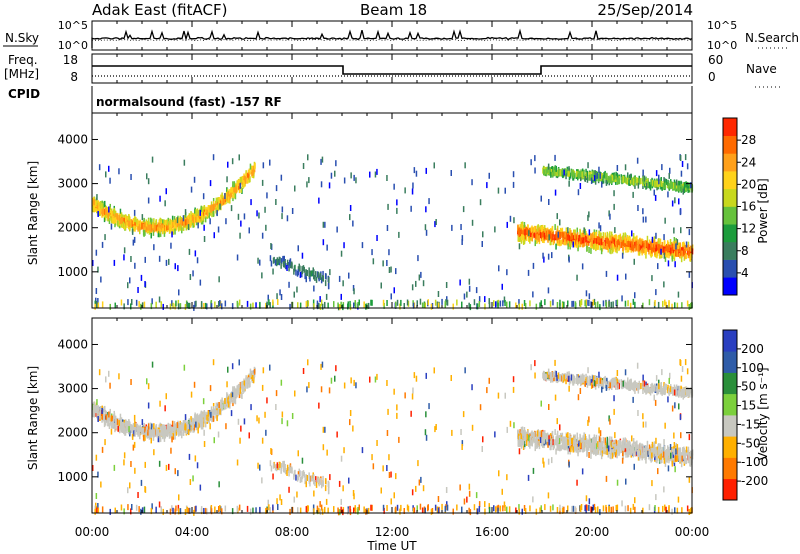 The height and width of the screenshot is (554, 800). I want to click on freq-tick-high: 18, so click(70, 60).